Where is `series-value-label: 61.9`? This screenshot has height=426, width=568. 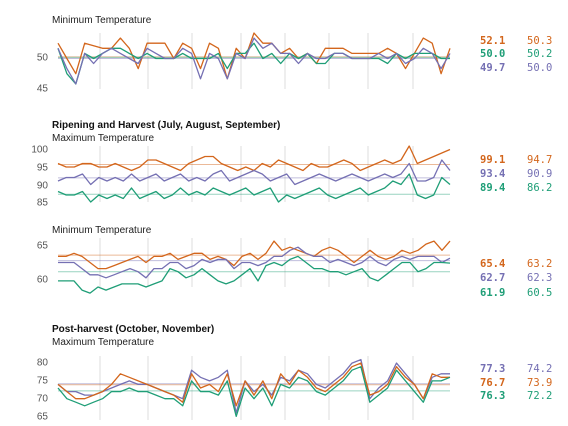 series-value-label: 61.9 is located at coordinates (492, 293).